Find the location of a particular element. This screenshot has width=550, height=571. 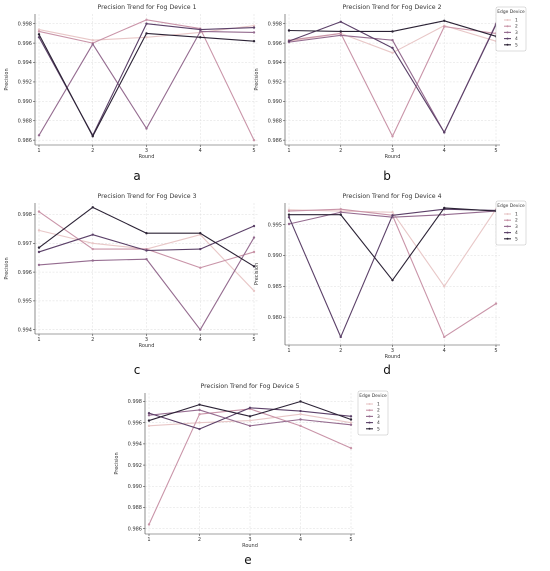

legend-label: 1 is located at coordinates (378, 405).